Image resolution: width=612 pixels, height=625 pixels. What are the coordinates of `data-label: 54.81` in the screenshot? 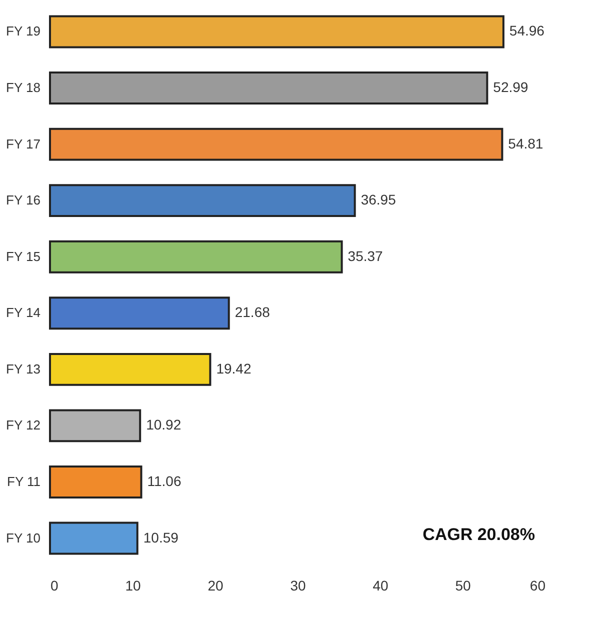 It's located at (526, 143).